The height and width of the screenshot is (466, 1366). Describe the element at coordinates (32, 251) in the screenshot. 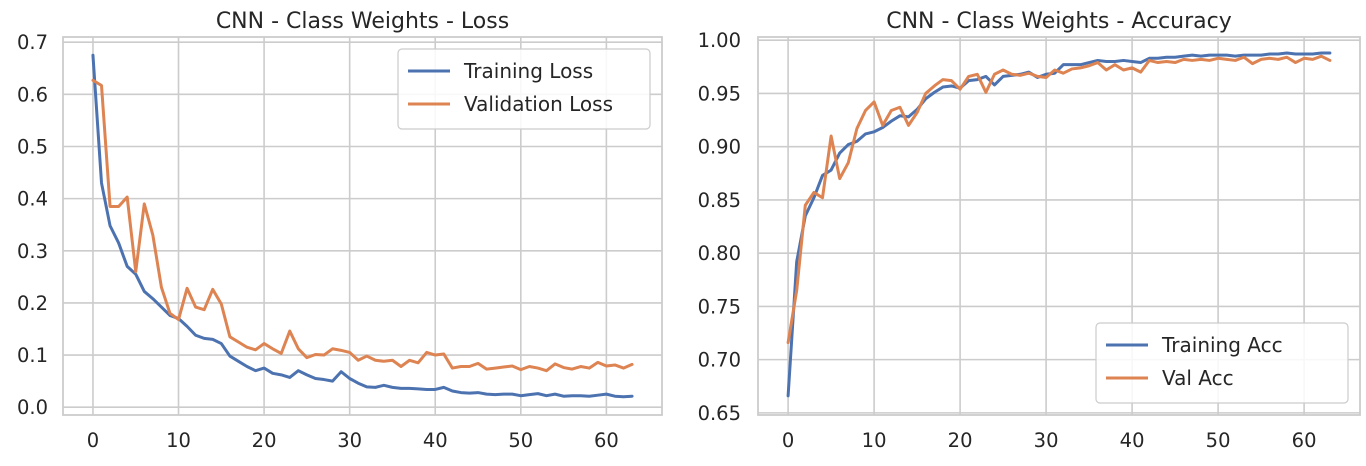

I see `loss-y-tick-label: 0.3` at that location.